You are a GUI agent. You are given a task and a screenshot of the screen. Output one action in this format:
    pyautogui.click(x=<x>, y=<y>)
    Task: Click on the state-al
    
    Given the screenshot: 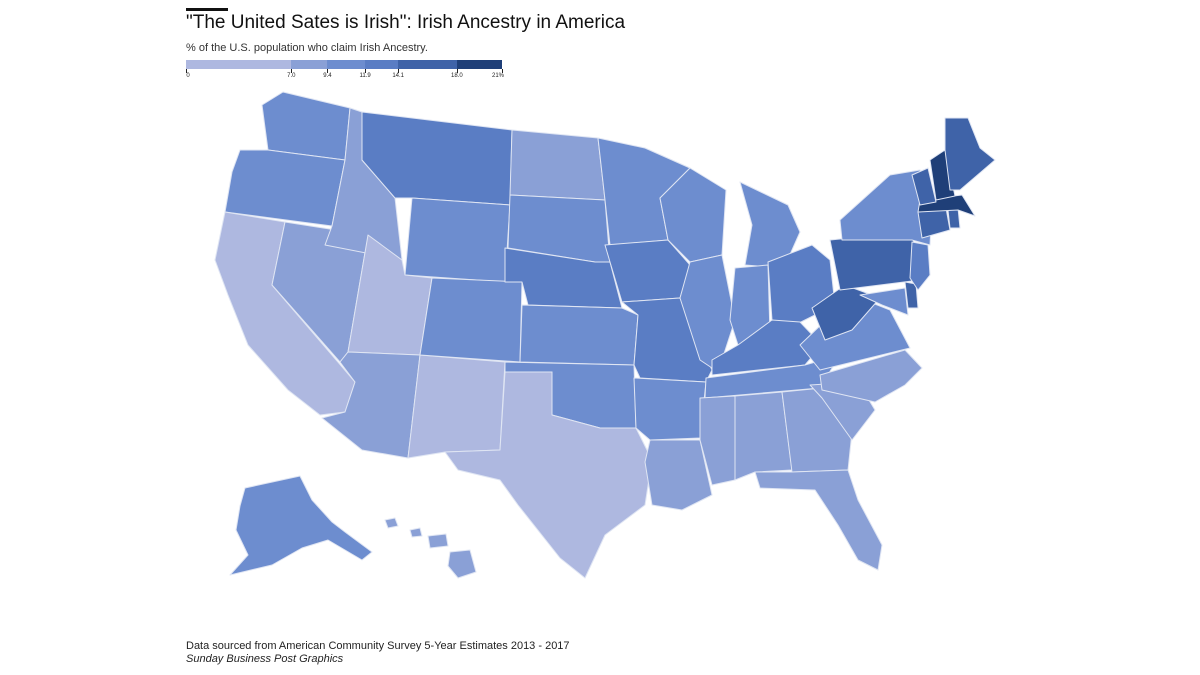 What is the action you would take?
    pyautogui.click(x=763, y=436)
    